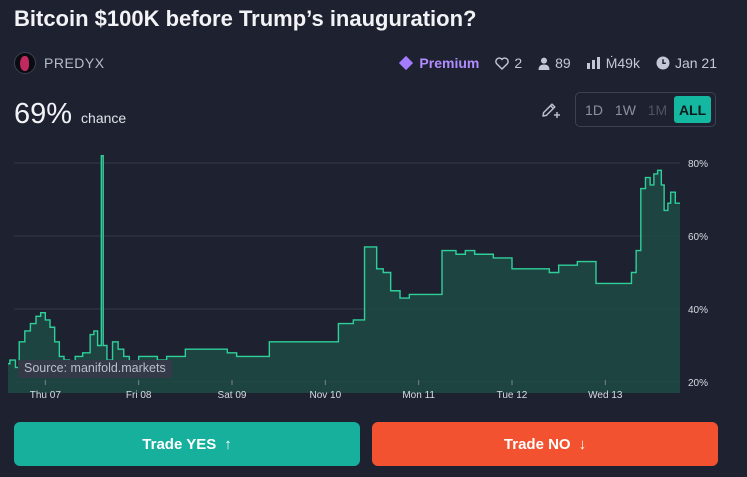 This screenshot has width=747, height=477. What do you see at coordinates (418, 395) in the screenshot?
I see `x-tick-label: Mon 11` at bounding box center [418, 395].